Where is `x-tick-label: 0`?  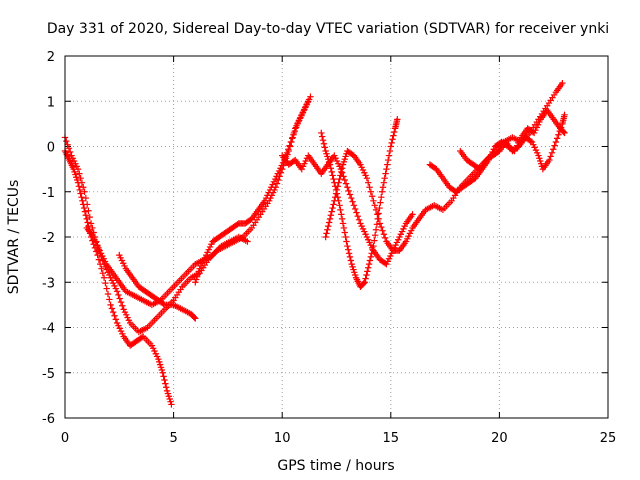 x-tick-label: 0 is located at coordinates (65, 438).